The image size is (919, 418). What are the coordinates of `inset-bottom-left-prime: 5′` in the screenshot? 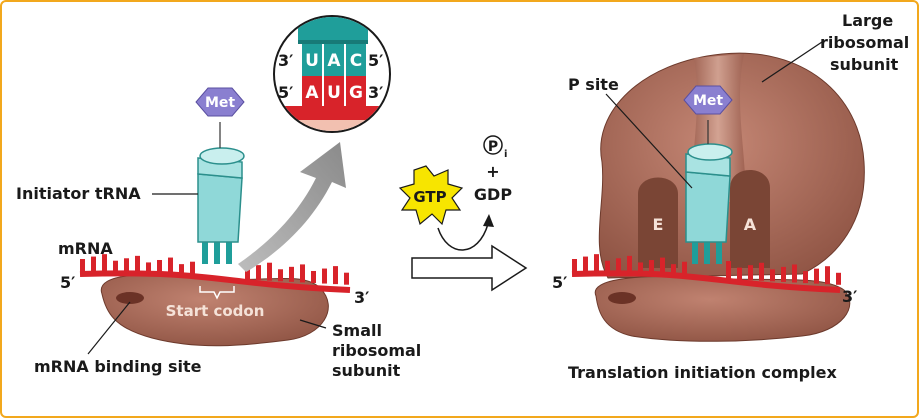 It's located at (285, 92).